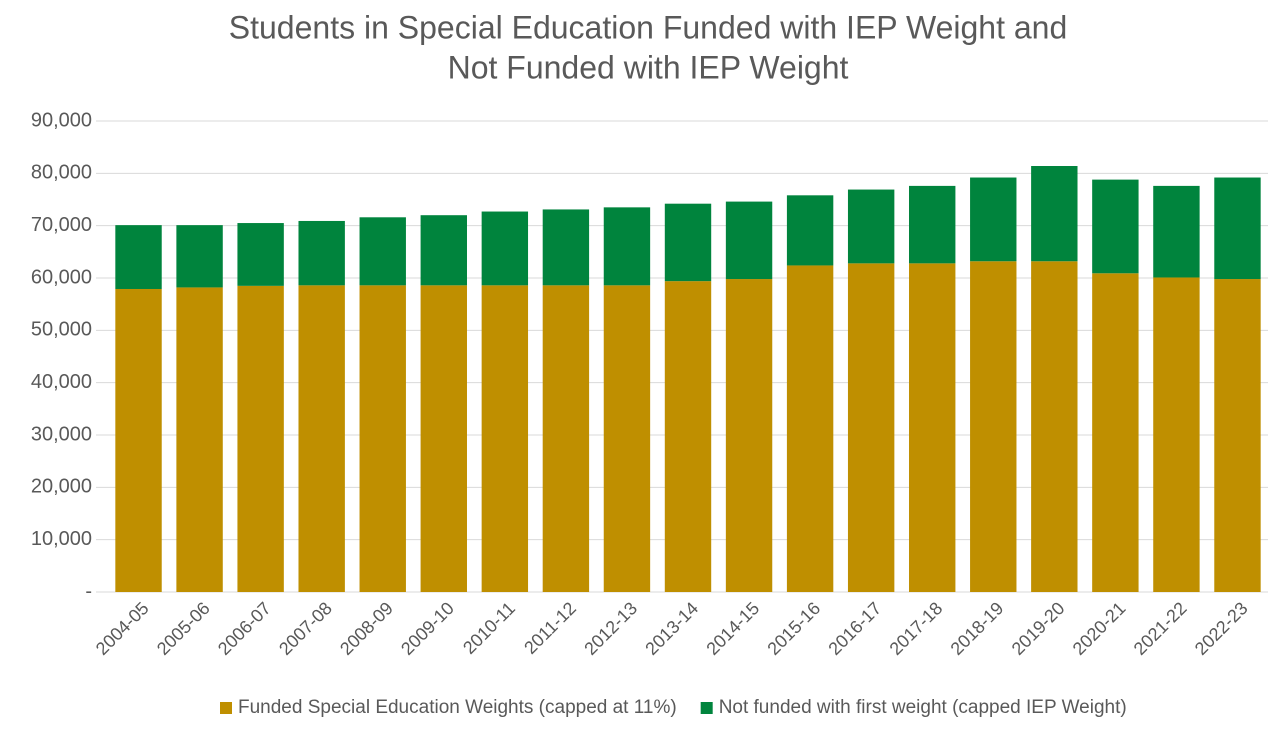 This screenshot has height=739, width=1276. Describe the element at coordinates (550, 628) in the screenshot. I see `x-tick-label: 2011-12` at that location.